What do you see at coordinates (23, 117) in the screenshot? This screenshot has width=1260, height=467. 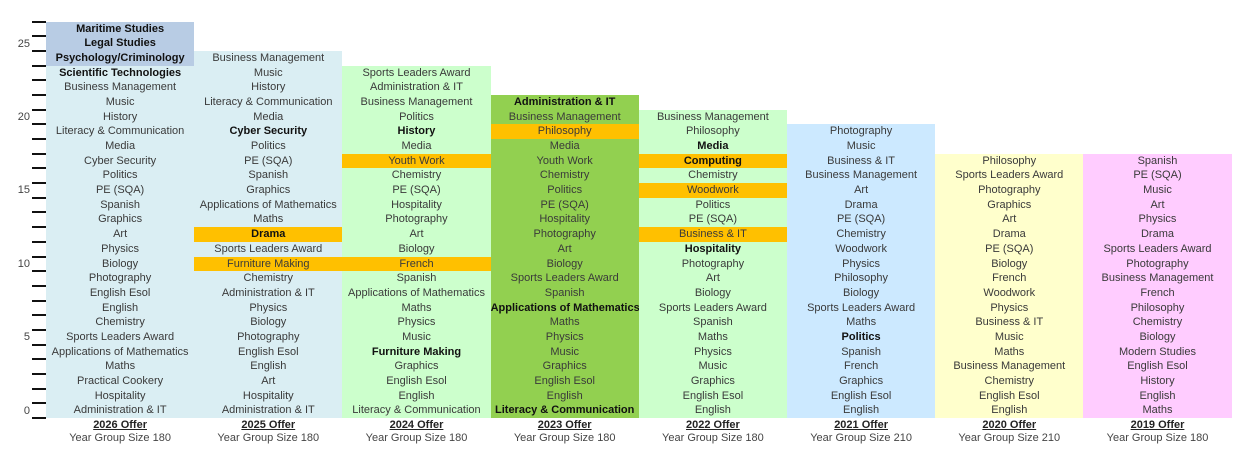 I see `y-tick-label: 20` at bounding box center [23, 117].